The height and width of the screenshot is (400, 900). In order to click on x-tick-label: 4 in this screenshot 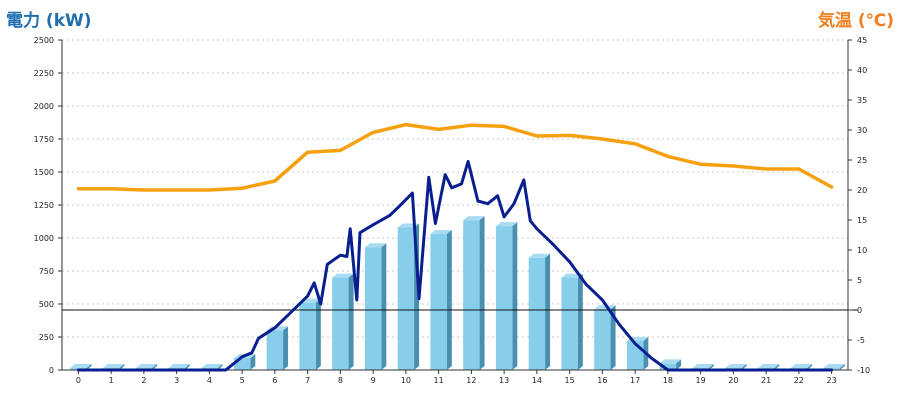, I will do `click(209, 380)`.